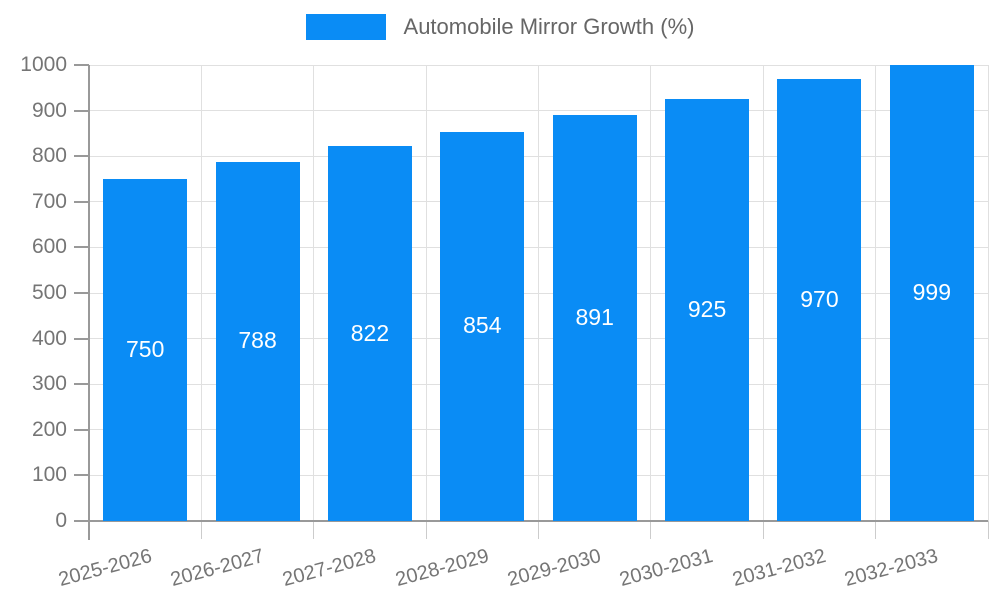  Describe the element at coordinates (49, 156) in the screenshot. I see `y-axis-label: 800` at that location.